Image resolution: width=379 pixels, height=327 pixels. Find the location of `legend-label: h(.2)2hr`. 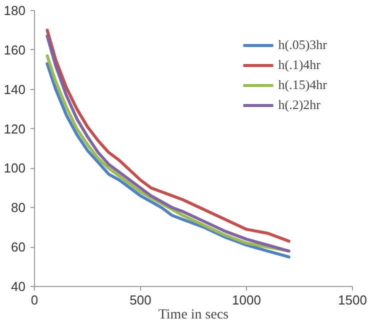

legend-label: h(.2)2hr is located at coordinates (299, 105).